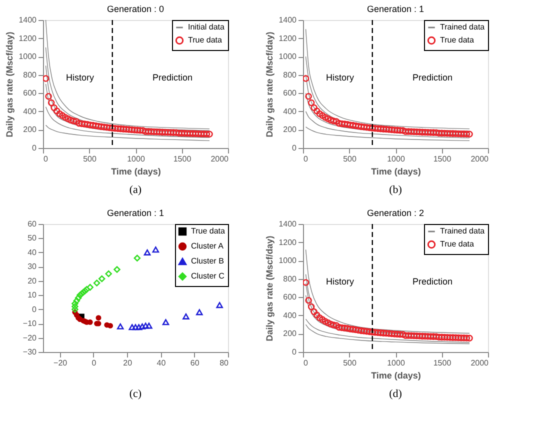 The height and width of the screenshot is (433, 559). What do you see at coordinates (33, 267) in the screenshot?
I see `y-tick-label: 30` at bounding box center [33, 267].